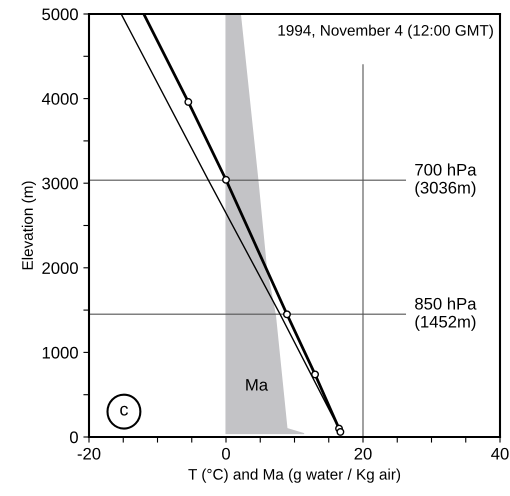 Image resolution: width=510 pixels, height=496 pixels. Describe the element at coordinates (60, 184) in the screenshot. I see `y-tick-label: 3000` at that location.